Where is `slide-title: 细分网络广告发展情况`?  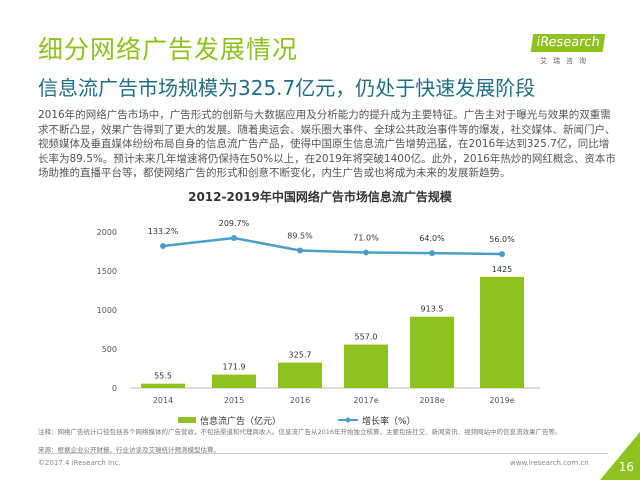 slide-title: 细分网络广告发展情况 is located at coordinates (168, 49).